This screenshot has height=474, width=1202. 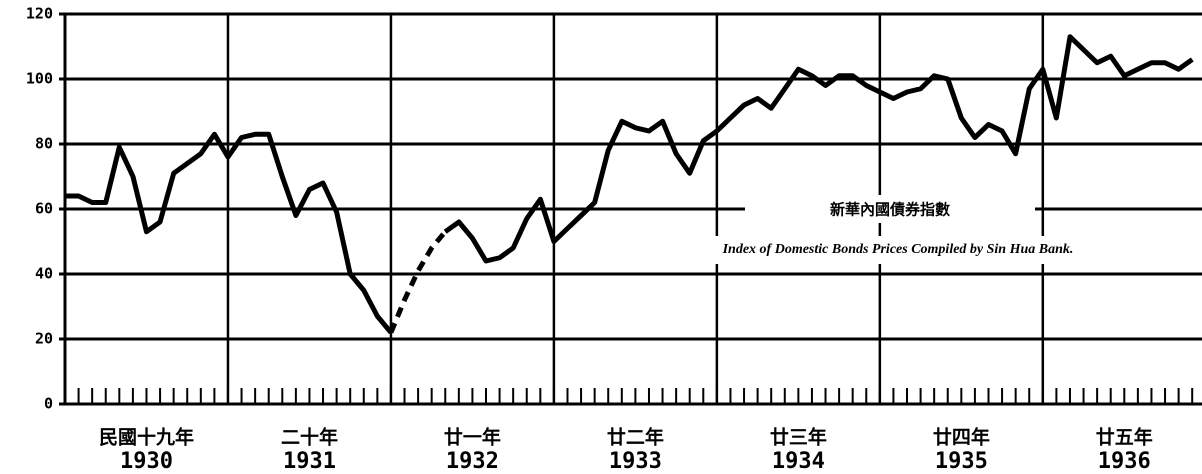 I want to click on year-label-zh: 廿二年, so click(x=635, y=437).